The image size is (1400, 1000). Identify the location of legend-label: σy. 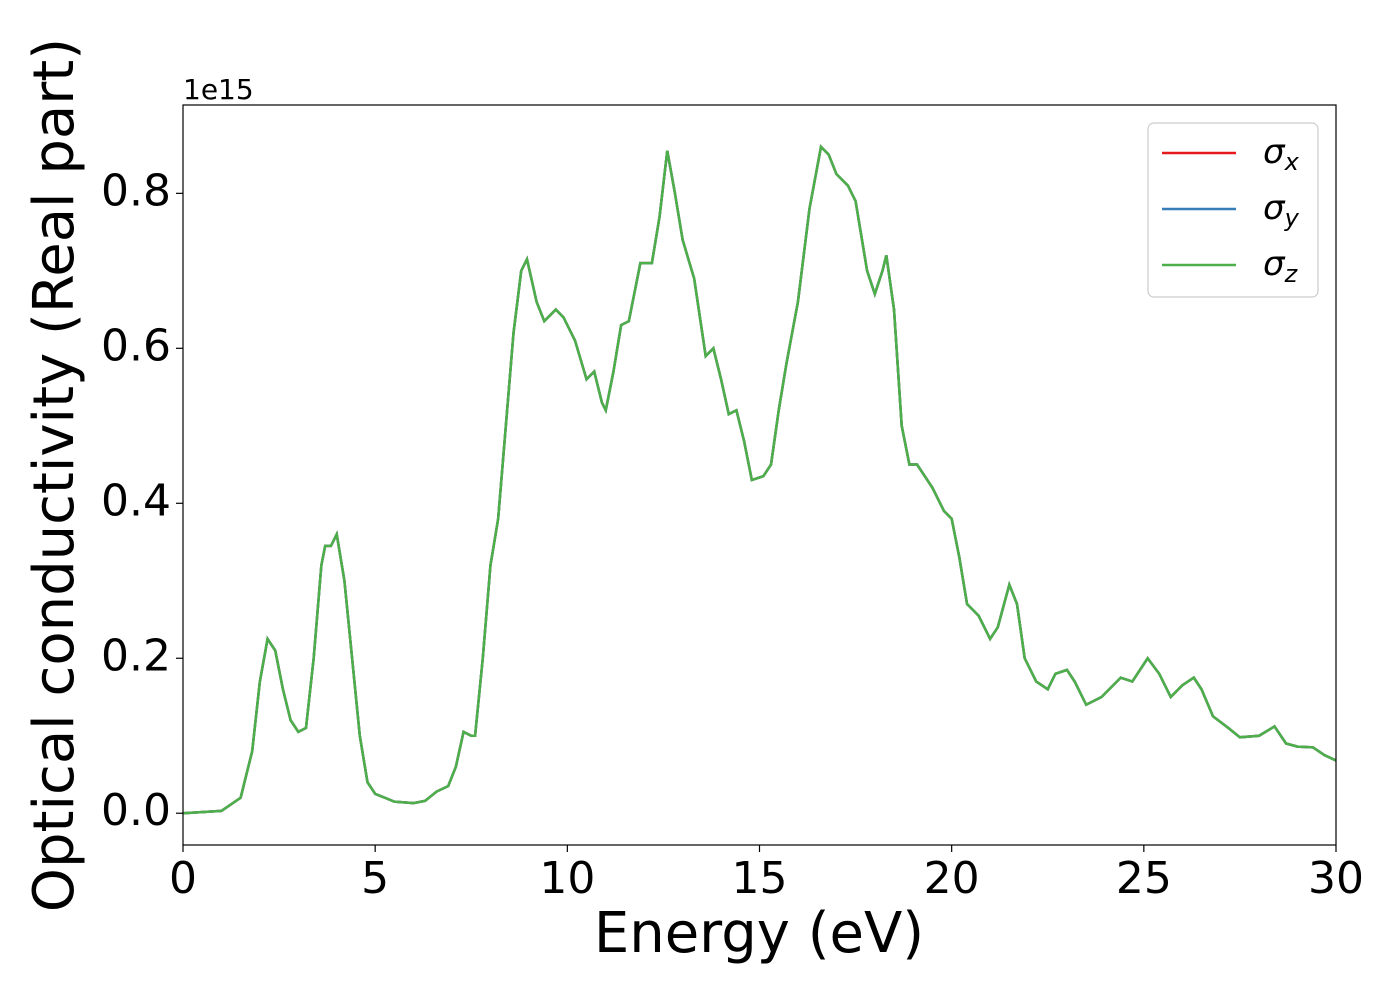
(1281, 210).